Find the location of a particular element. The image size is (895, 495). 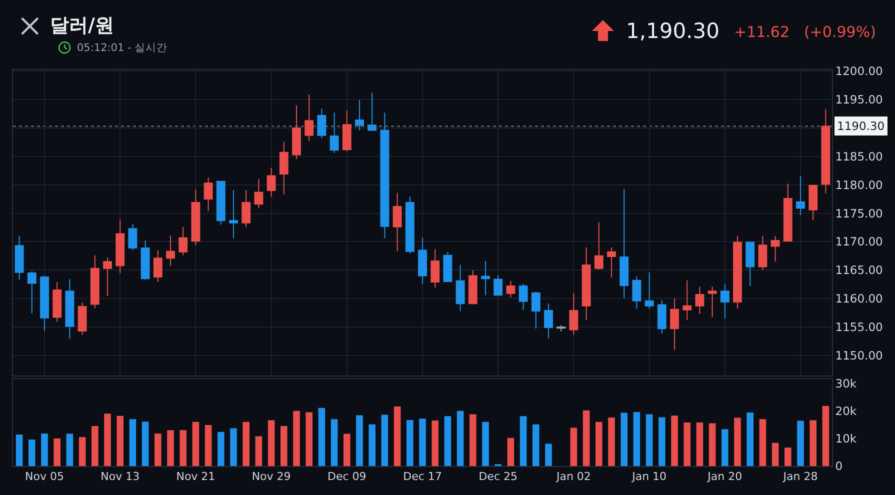

chart-title: 달러/원 is located at coordinates (82, 25).